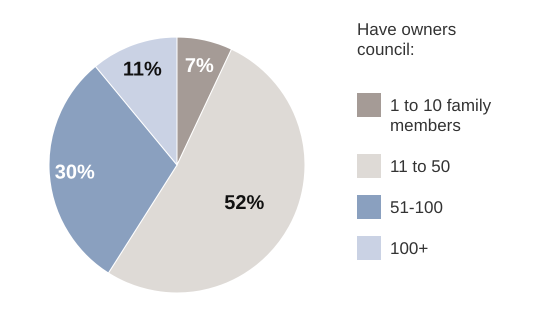 The width and height of the screenshot is (539, 330). What do you see at coordinates (244, 203) in the screenshot?
I see `data-label: 52%` at bounding box center [244, 203].